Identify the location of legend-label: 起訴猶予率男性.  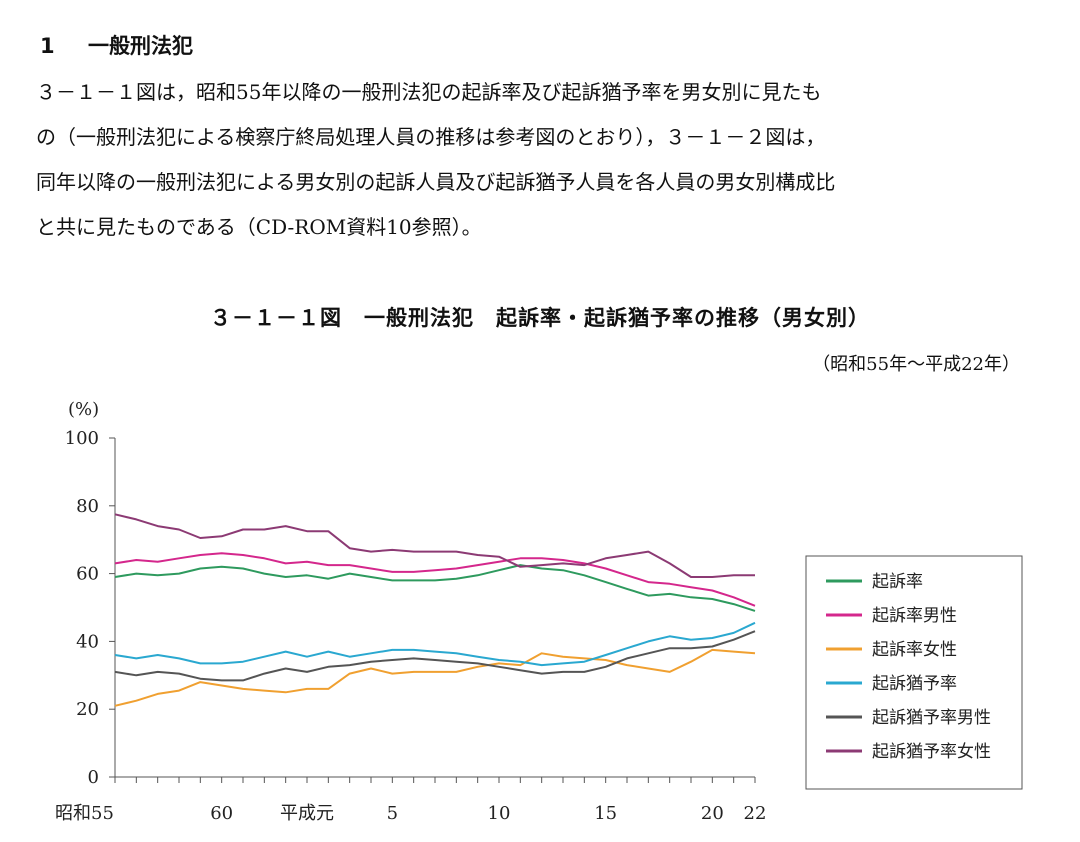
(931, 718).